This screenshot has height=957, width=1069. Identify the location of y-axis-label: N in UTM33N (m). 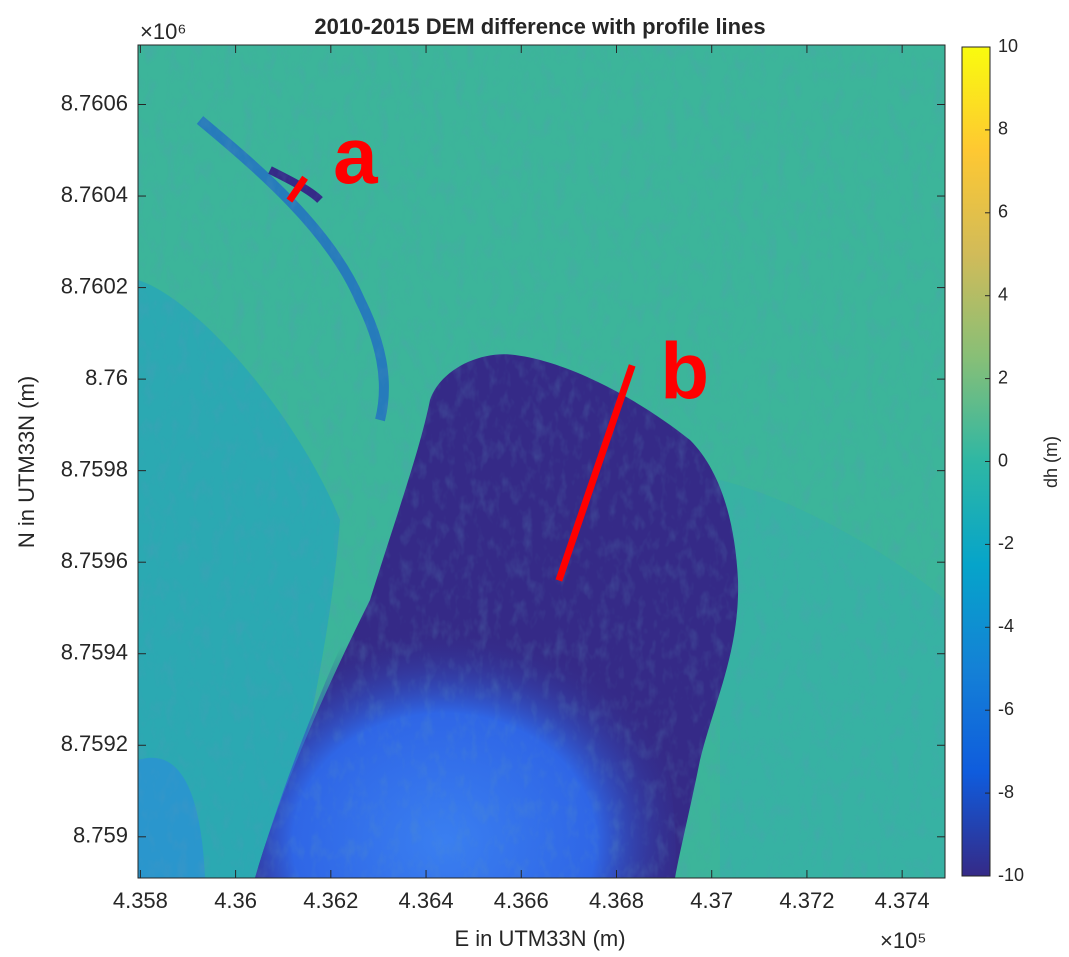
(26, 462).